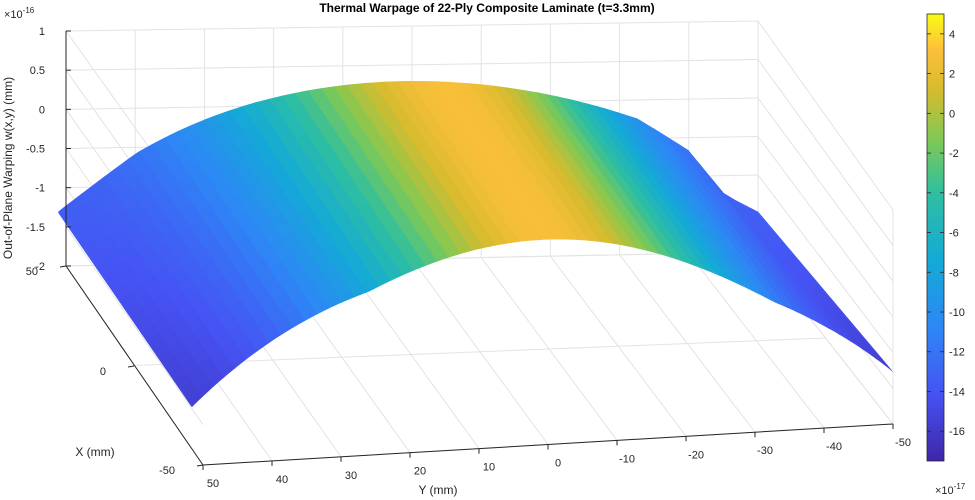 Image resolution: width=975 pixels, height=500 pixels. I want to click on y-tick-label: -40, so click(834, 447).